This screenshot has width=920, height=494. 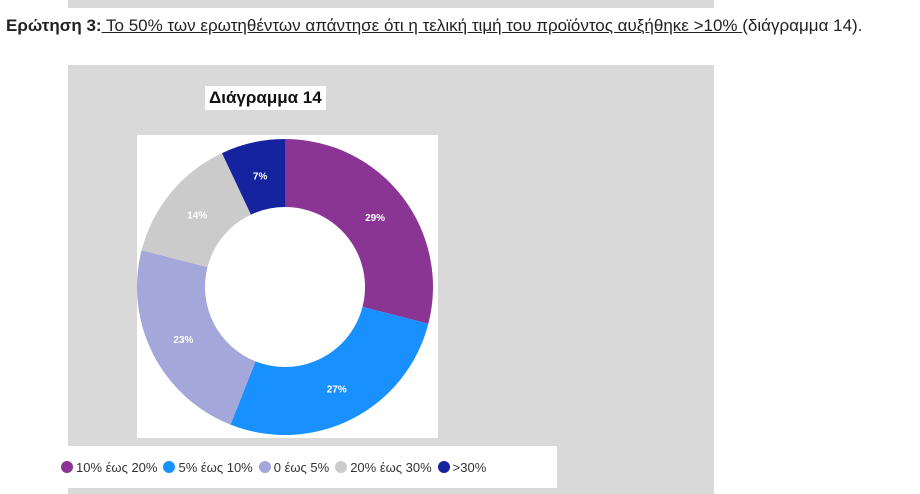 I want to click on legend-label: 5% έως 10%, so click(x=215, y=467).